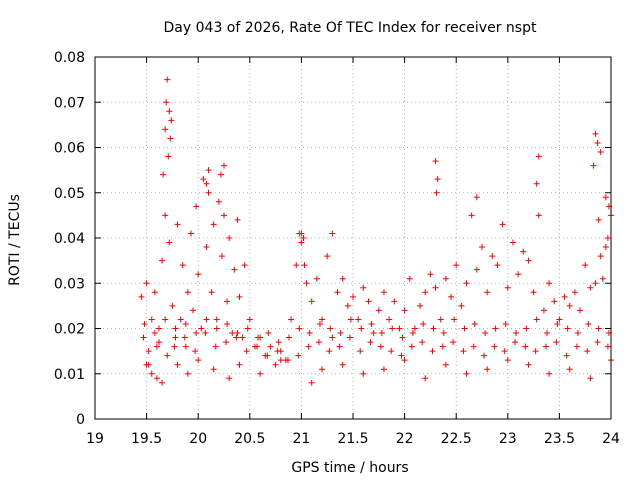 The width and height of the screenshot is (640, 480). What do you see at coordinates (69, 194) in the screenshot?
I see `y-tick-label: 0.05` at bounding box center [69, 194].